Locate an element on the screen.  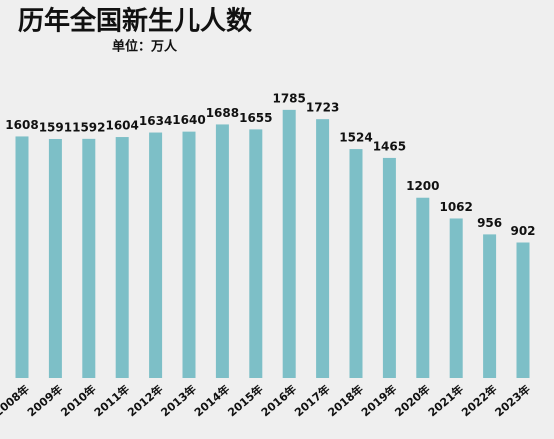
value-label: 902 is located at coordinates (522, 231).